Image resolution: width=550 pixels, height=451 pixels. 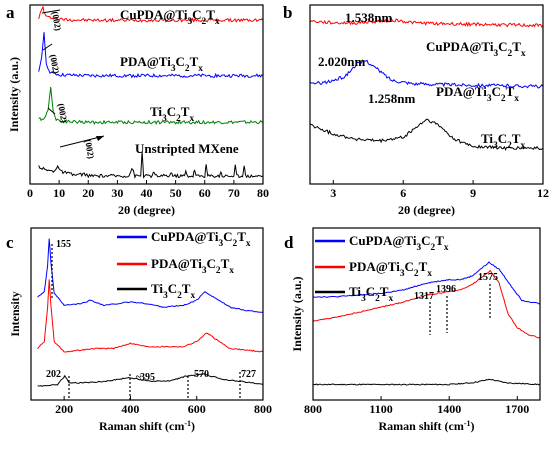 I want to click on x-tick-label: 12, so click(x=543, y=193).